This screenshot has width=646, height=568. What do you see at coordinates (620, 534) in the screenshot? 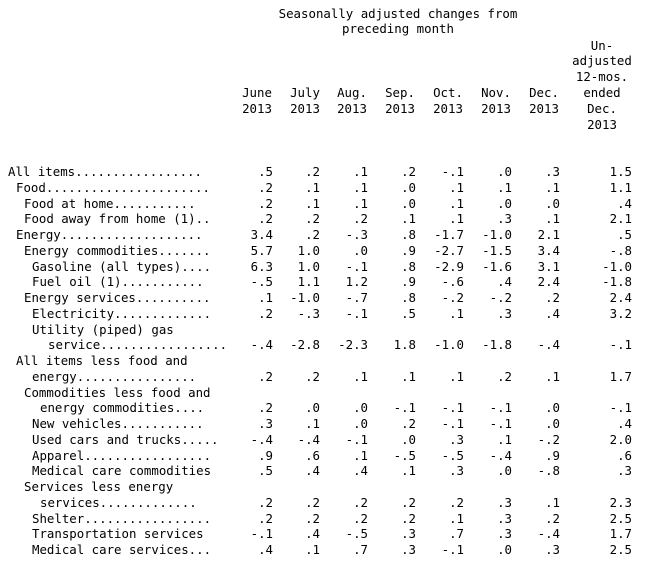
I see `row-value: 1.7` at bounding box center [620, 534].